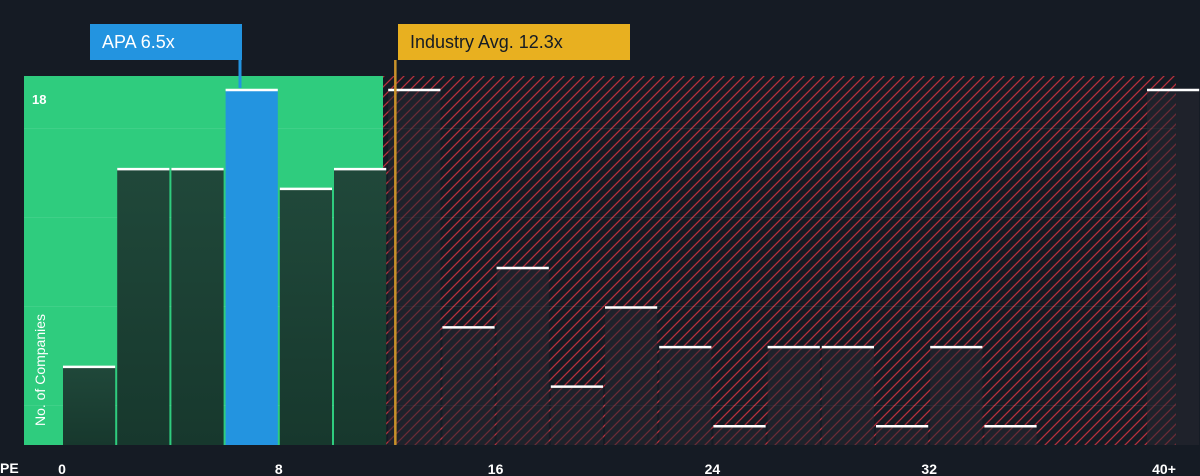 This screenshot has width=1200, height=476. What do you see at coordinates (496, 468) in the screenshot?
I see `x-tick-label: 16` at bounding box center [496, 468].